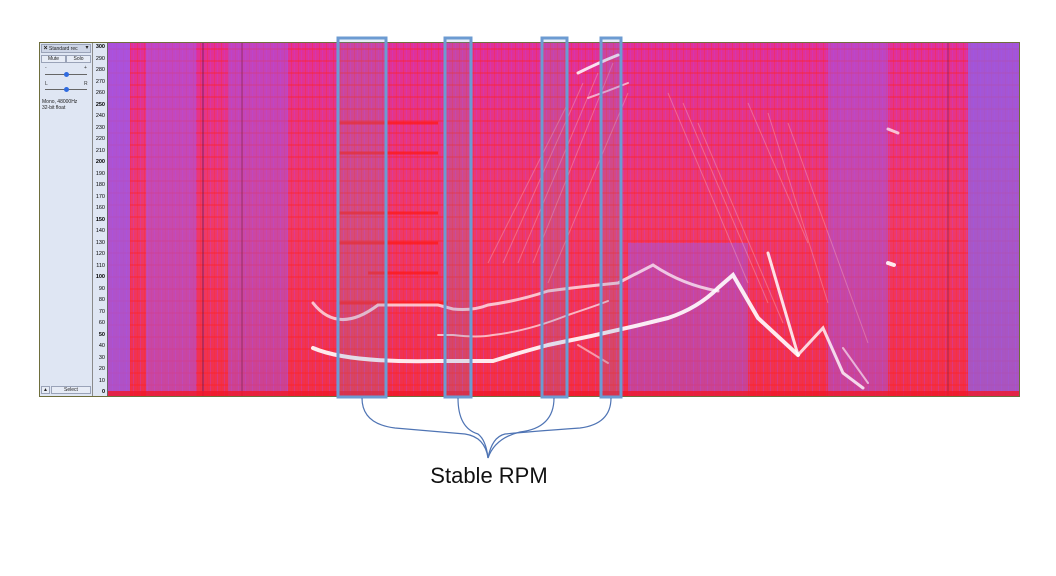 The width and height of the screenshot is (1056, 576). What do you see at coordinates (100, 104) in the screenshot?
I see `ruler-tick-label: 250` at bounding box center [100, 104].